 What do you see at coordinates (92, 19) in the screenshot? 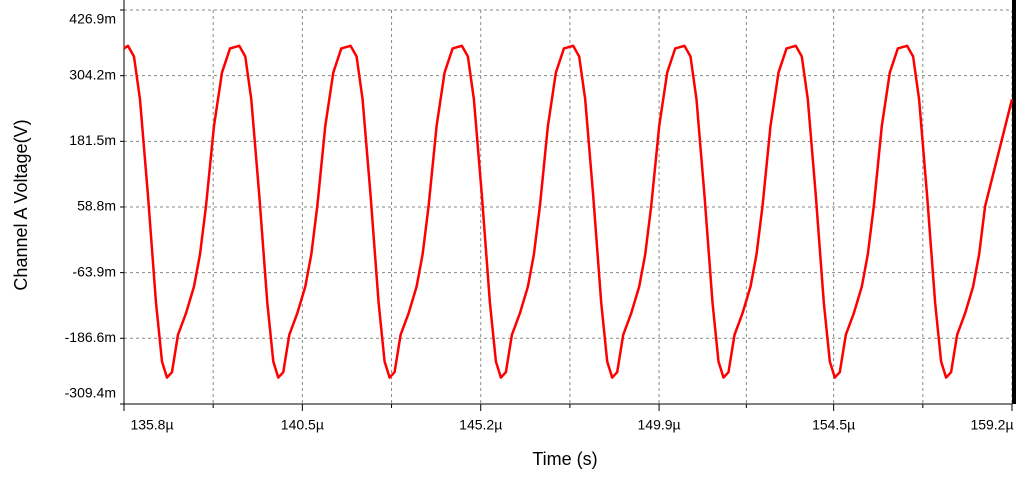
I see `y-tick-label: 426.9m` at bounding box center [92, 19].